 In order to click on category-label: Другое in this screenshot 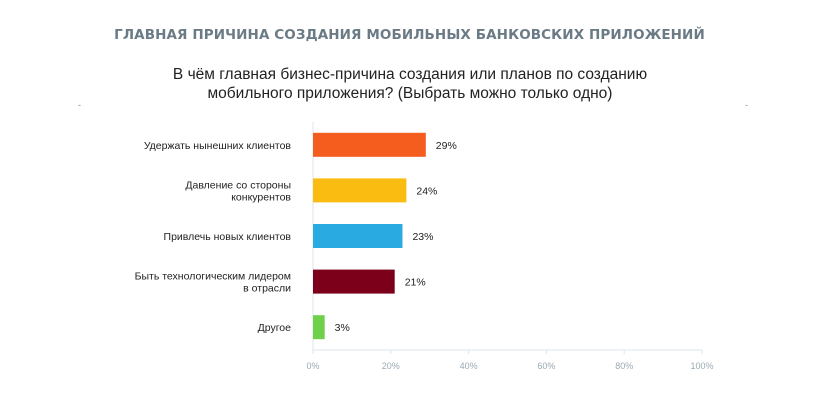, I will do `click(275, 328)`.